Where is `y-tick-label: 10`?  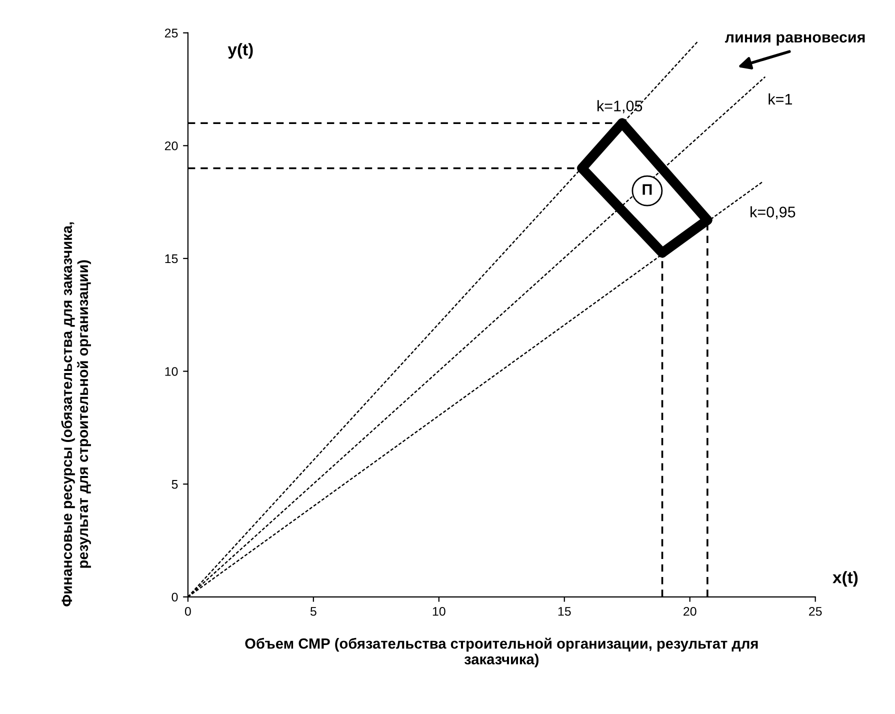
y-tick-label: 10 is located at coordinates (171, 371).